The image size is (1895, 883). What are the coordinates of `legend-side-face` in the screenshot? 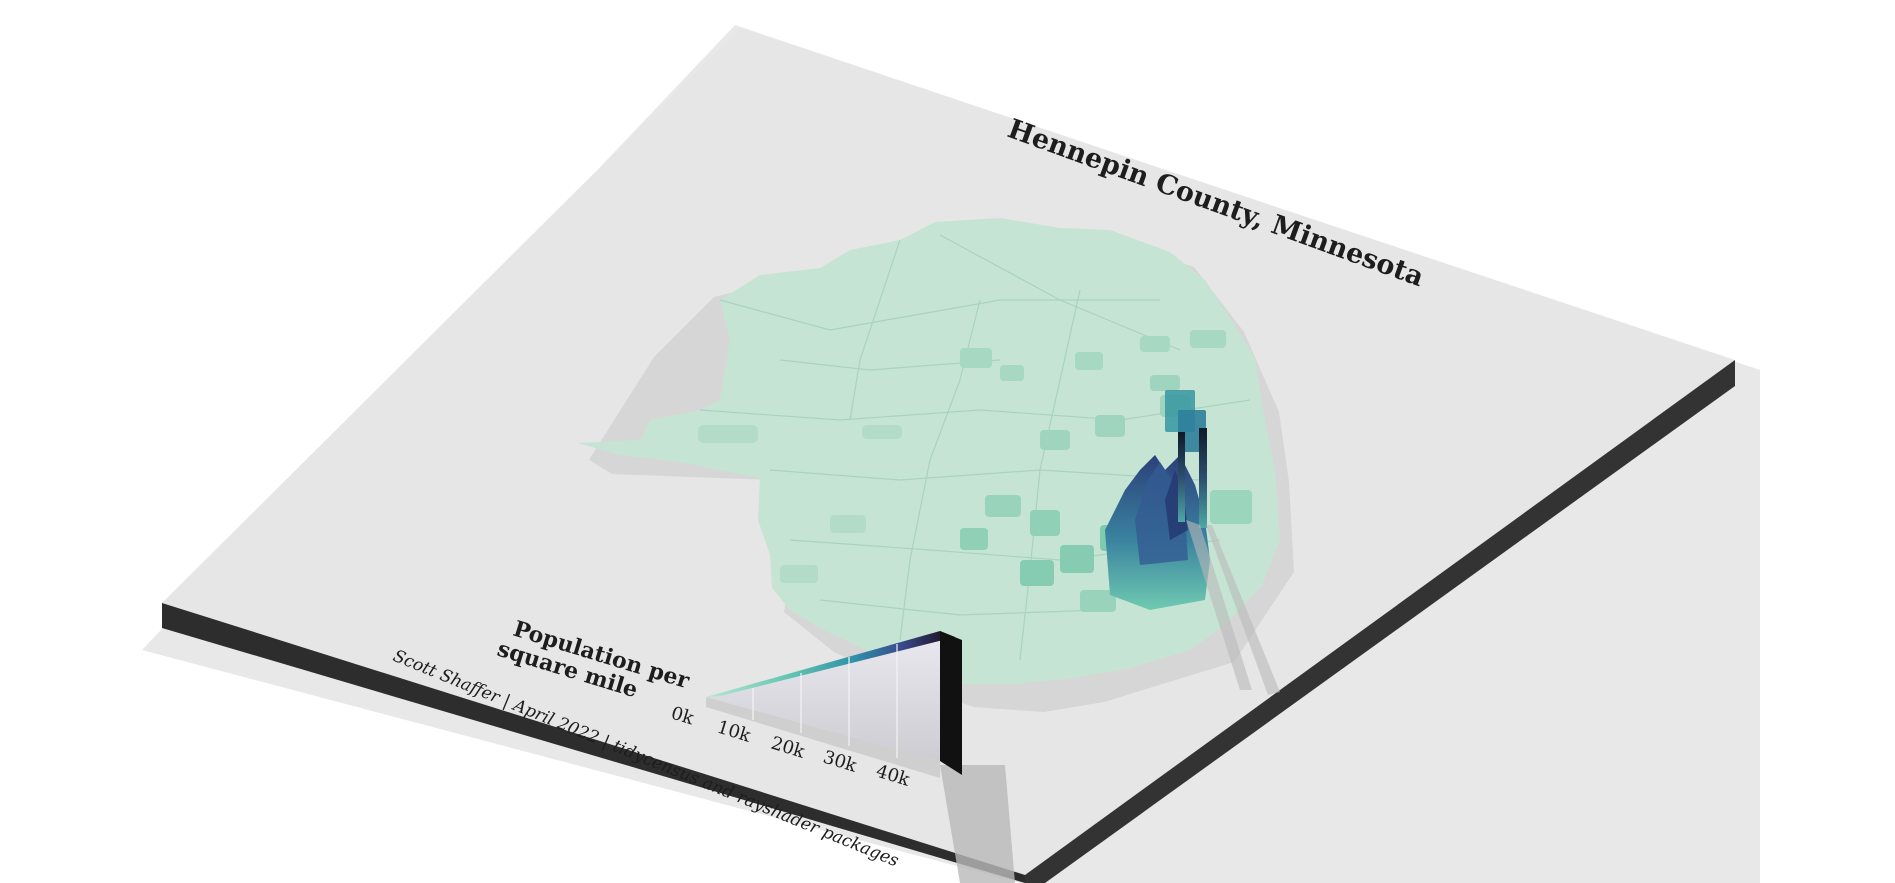 It's located at (823, 737).